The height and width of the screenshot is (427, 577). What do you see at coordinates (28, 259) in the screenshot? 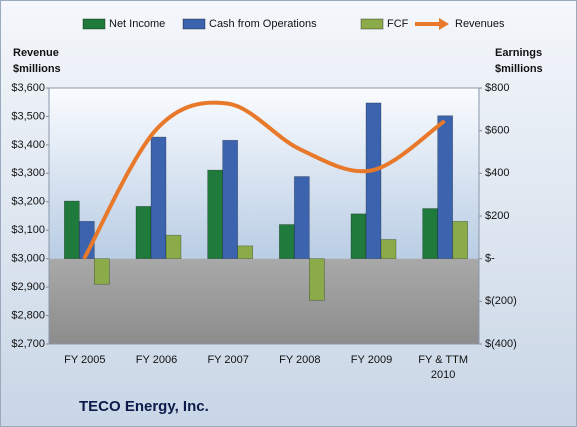
I see `y-tick-label: $3,000` at bounding box center [28, 259].